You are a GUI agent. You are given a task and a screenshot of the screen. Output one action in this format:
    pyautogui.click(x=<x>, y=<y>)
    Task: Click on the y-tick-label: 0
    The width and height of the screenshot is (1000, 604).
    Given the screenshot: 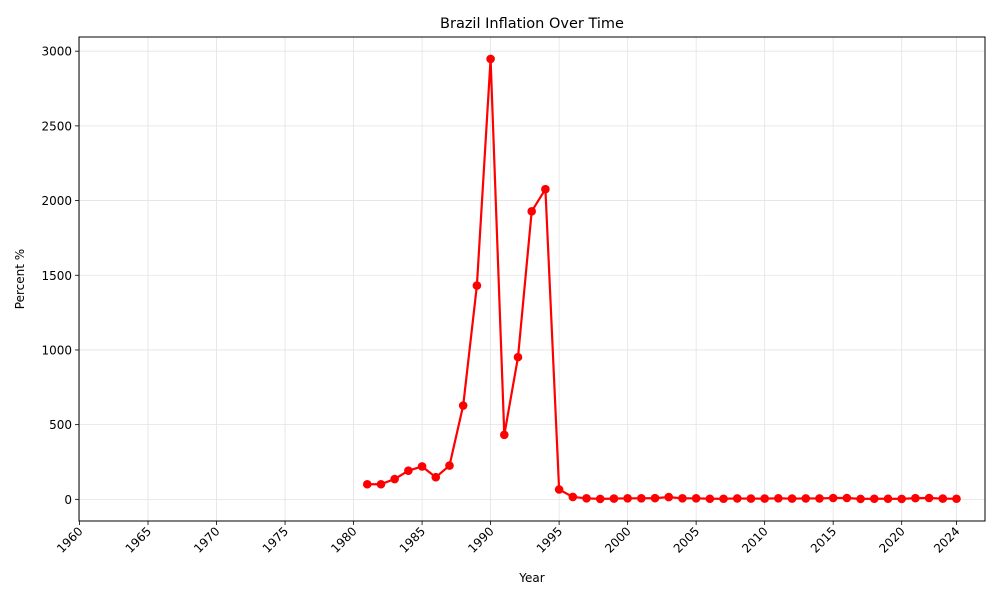 What is the action you would take?
    pyautogui.click(x=68, y=500)
    